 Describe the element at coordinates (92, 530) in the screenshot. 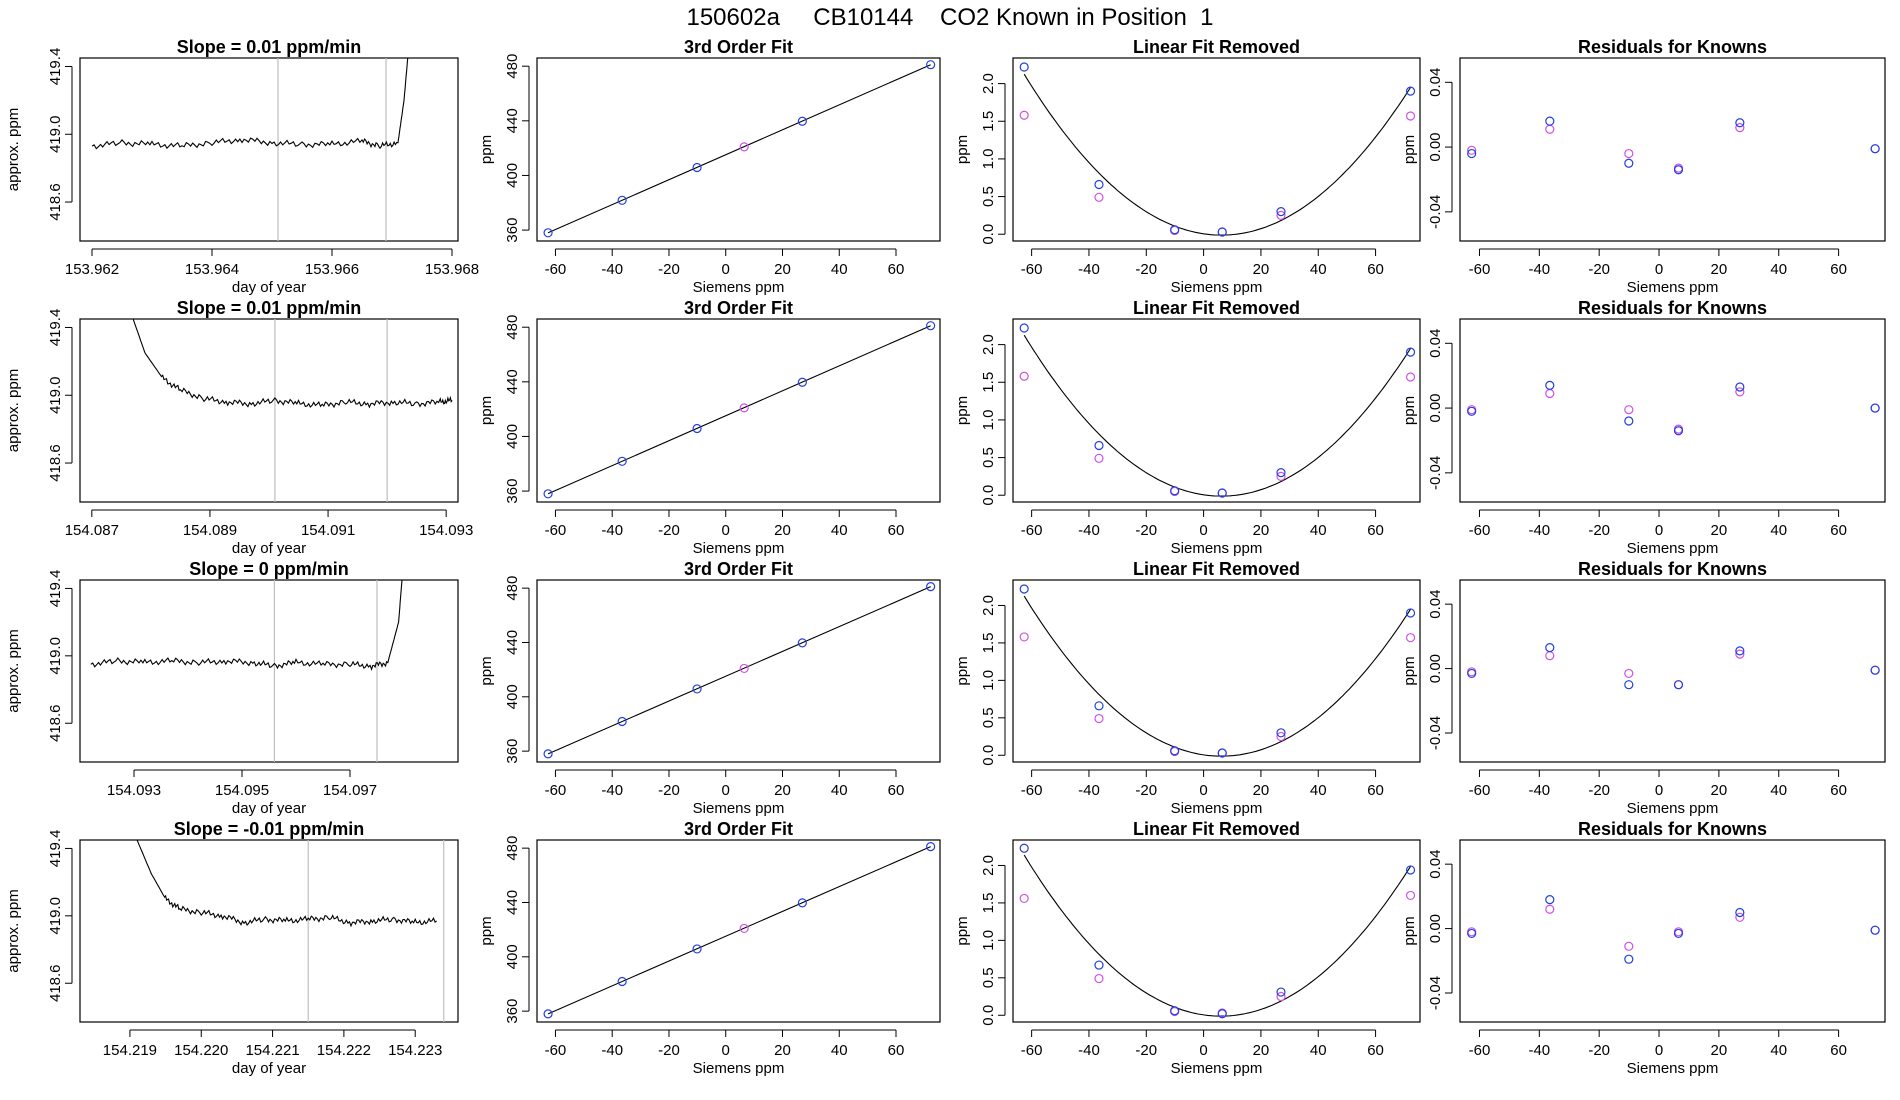

I see `x-tick-label: 154.087` at that location.